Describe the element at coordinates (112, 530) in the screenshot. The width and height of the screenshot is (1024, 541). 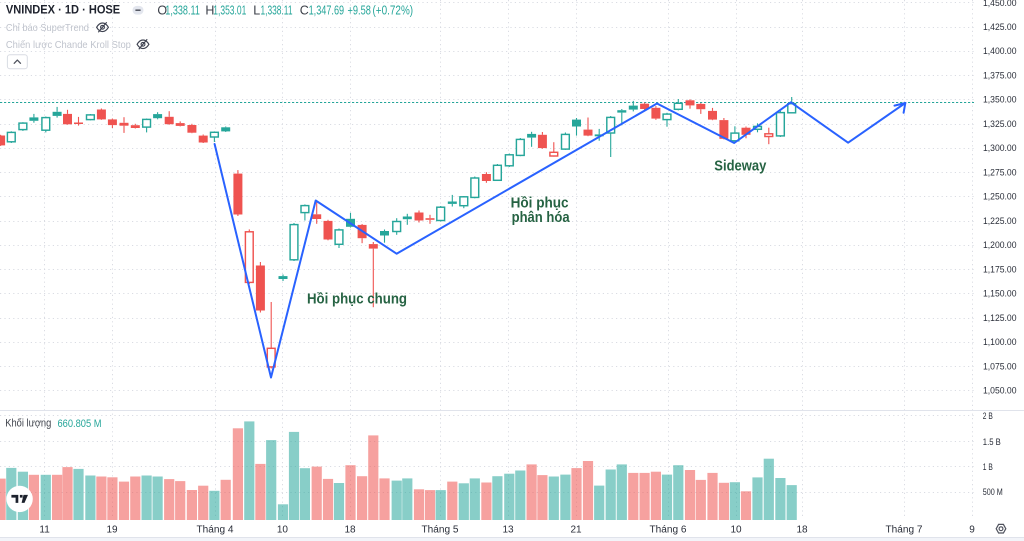
I see `svg-text: 19` at that location.